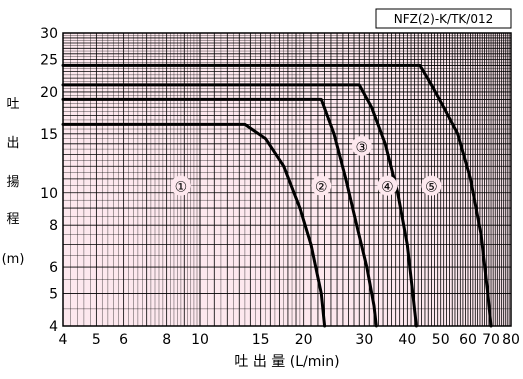  Describe the element at coordinates (289, 340) in the screenshot. I see `x-tick-labels: 4 5 6 8 10 15 20 30 40 50 60 70 80` at that location.